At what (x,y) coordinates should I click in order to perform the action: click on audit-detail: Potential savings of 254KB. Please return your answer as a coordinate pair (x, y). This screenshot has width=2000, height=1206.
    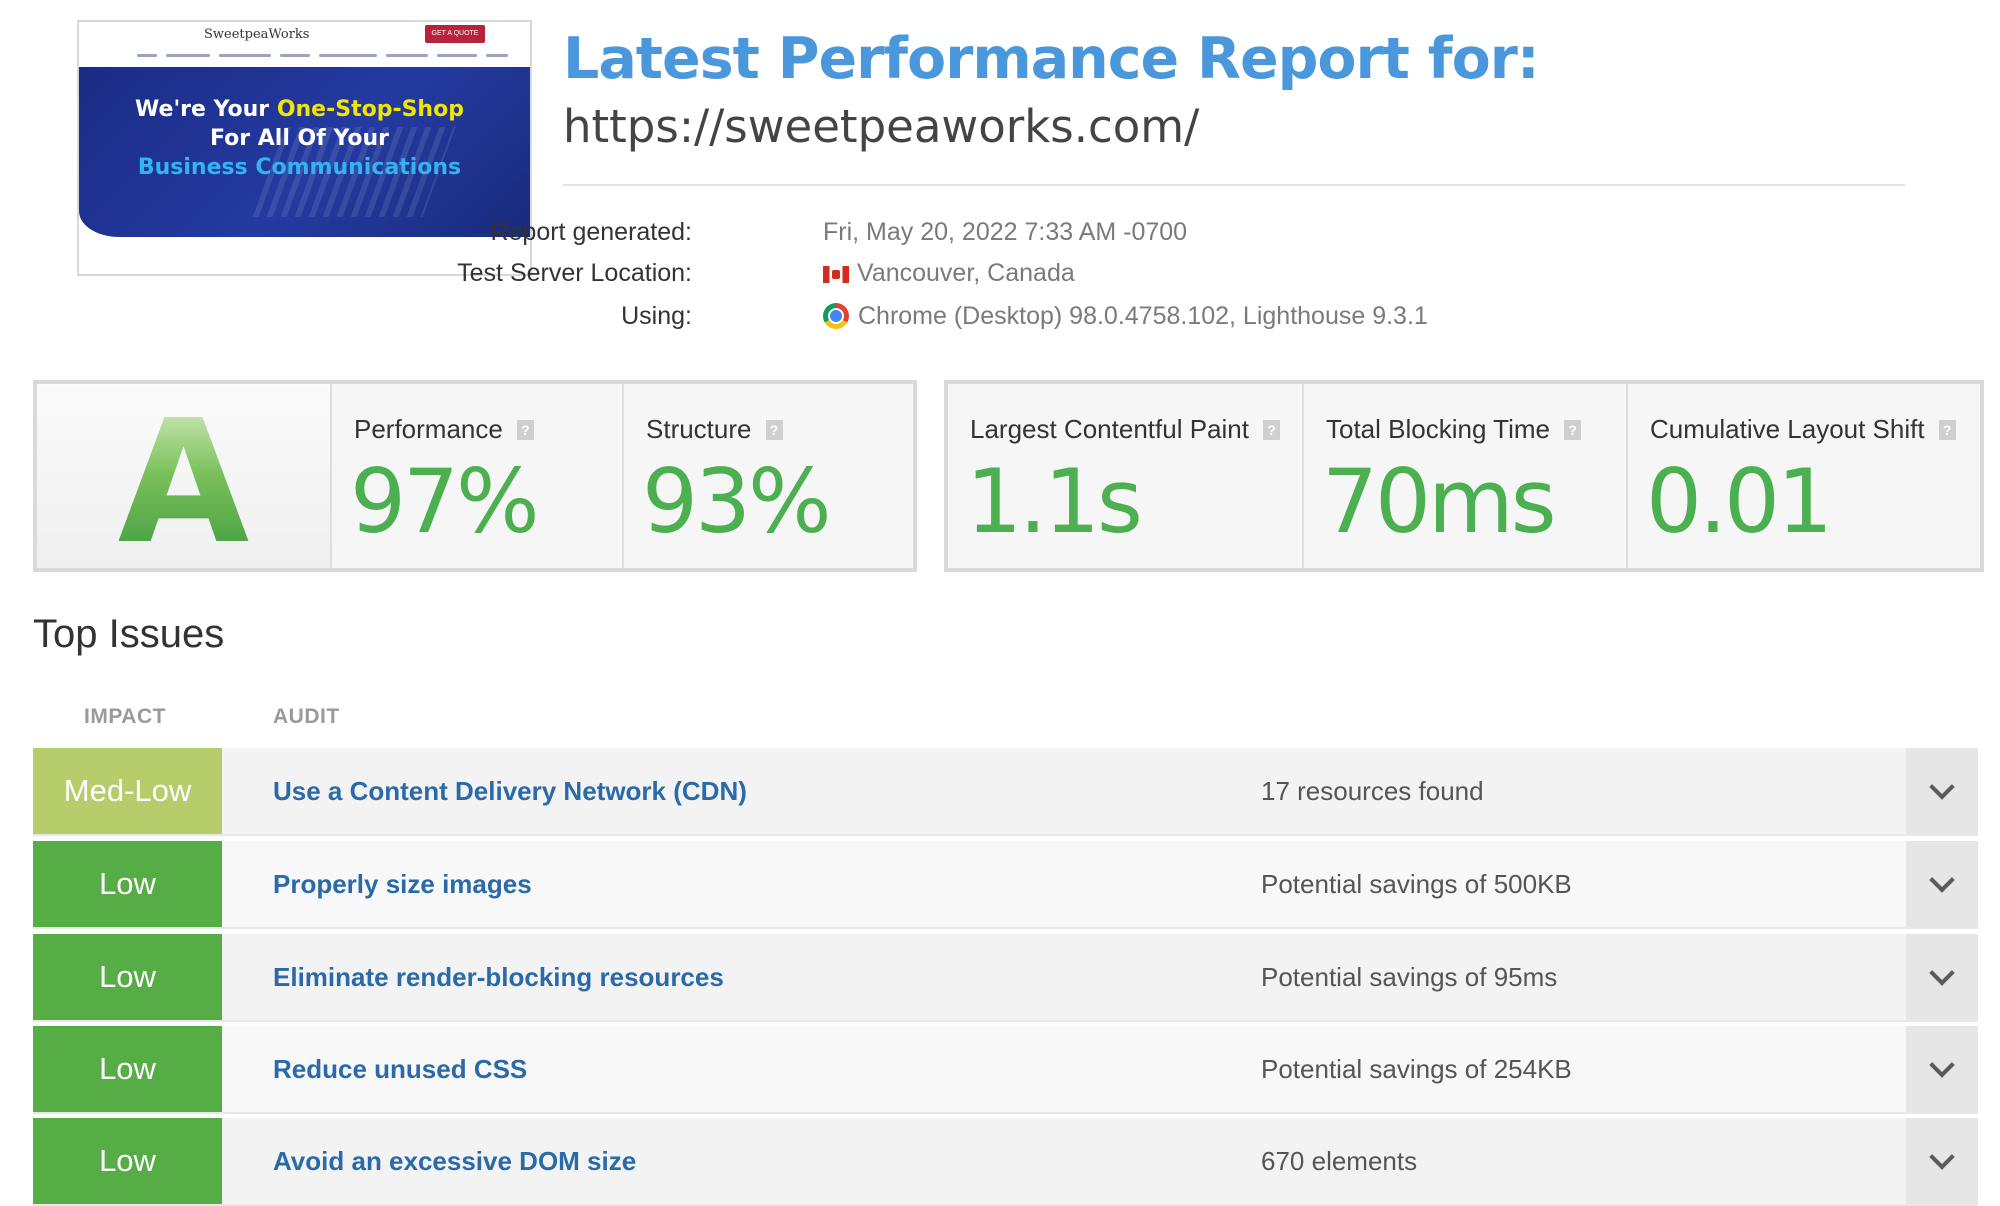
    Looking at the image, I should click on (1416, 1068).